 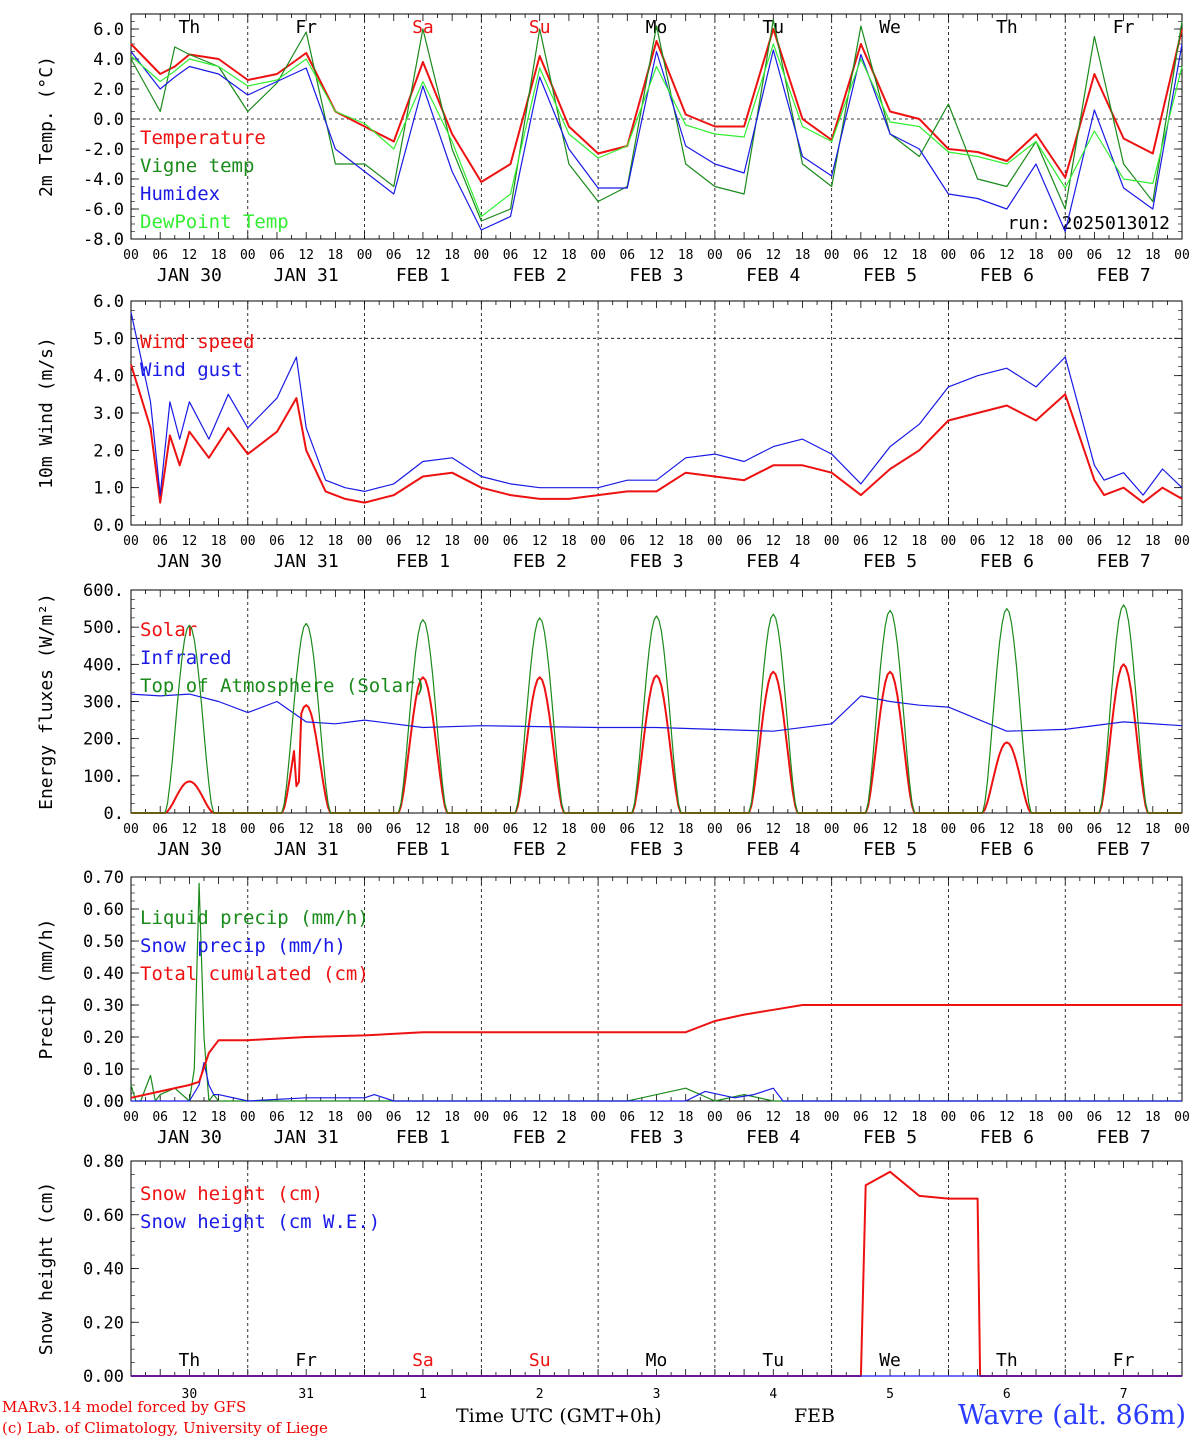 What do you see at coordinates (1072, 1415) in the screenshot?
I see `station-title: Wavre (alt. 86m)` at bounding box center [1072, 1415].